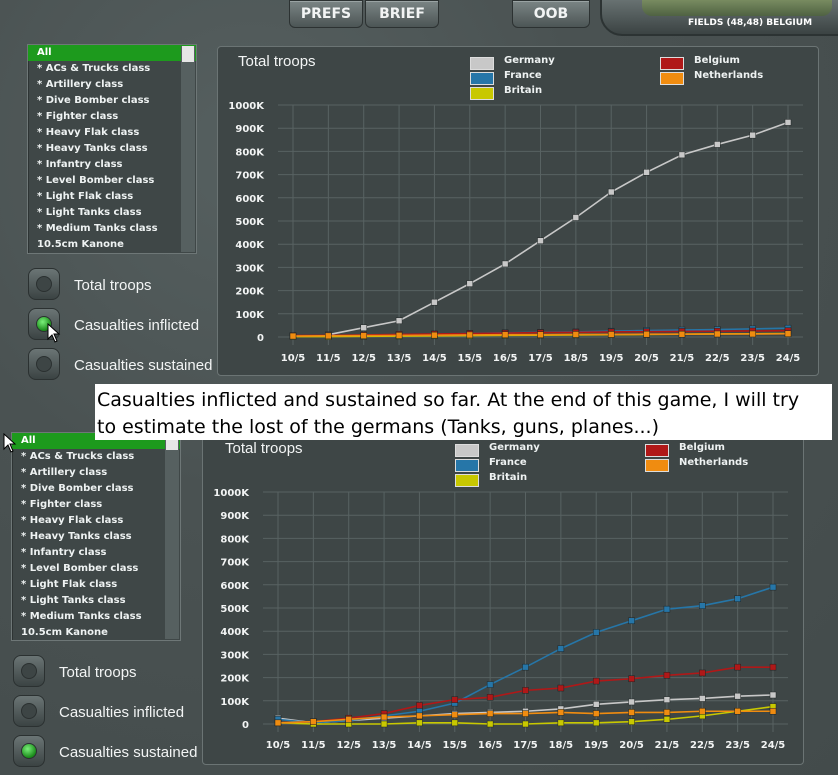 The height and width of the screenshot is (775, 838). Describe the element at coordinates (73, 600) in the screenshot. I see `unit-list-item-2: * Light Tanks class` at that location.